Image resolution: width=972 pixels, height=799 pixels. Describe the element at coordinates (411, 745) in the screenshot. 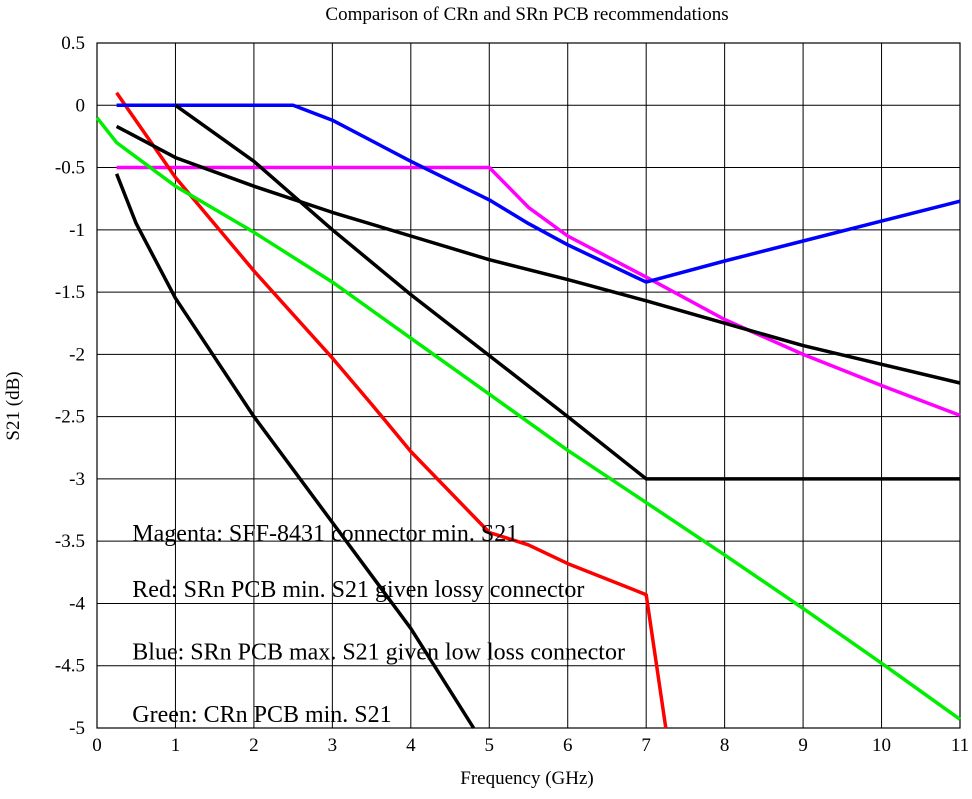

I see `x-tick-label: 4` at that location.